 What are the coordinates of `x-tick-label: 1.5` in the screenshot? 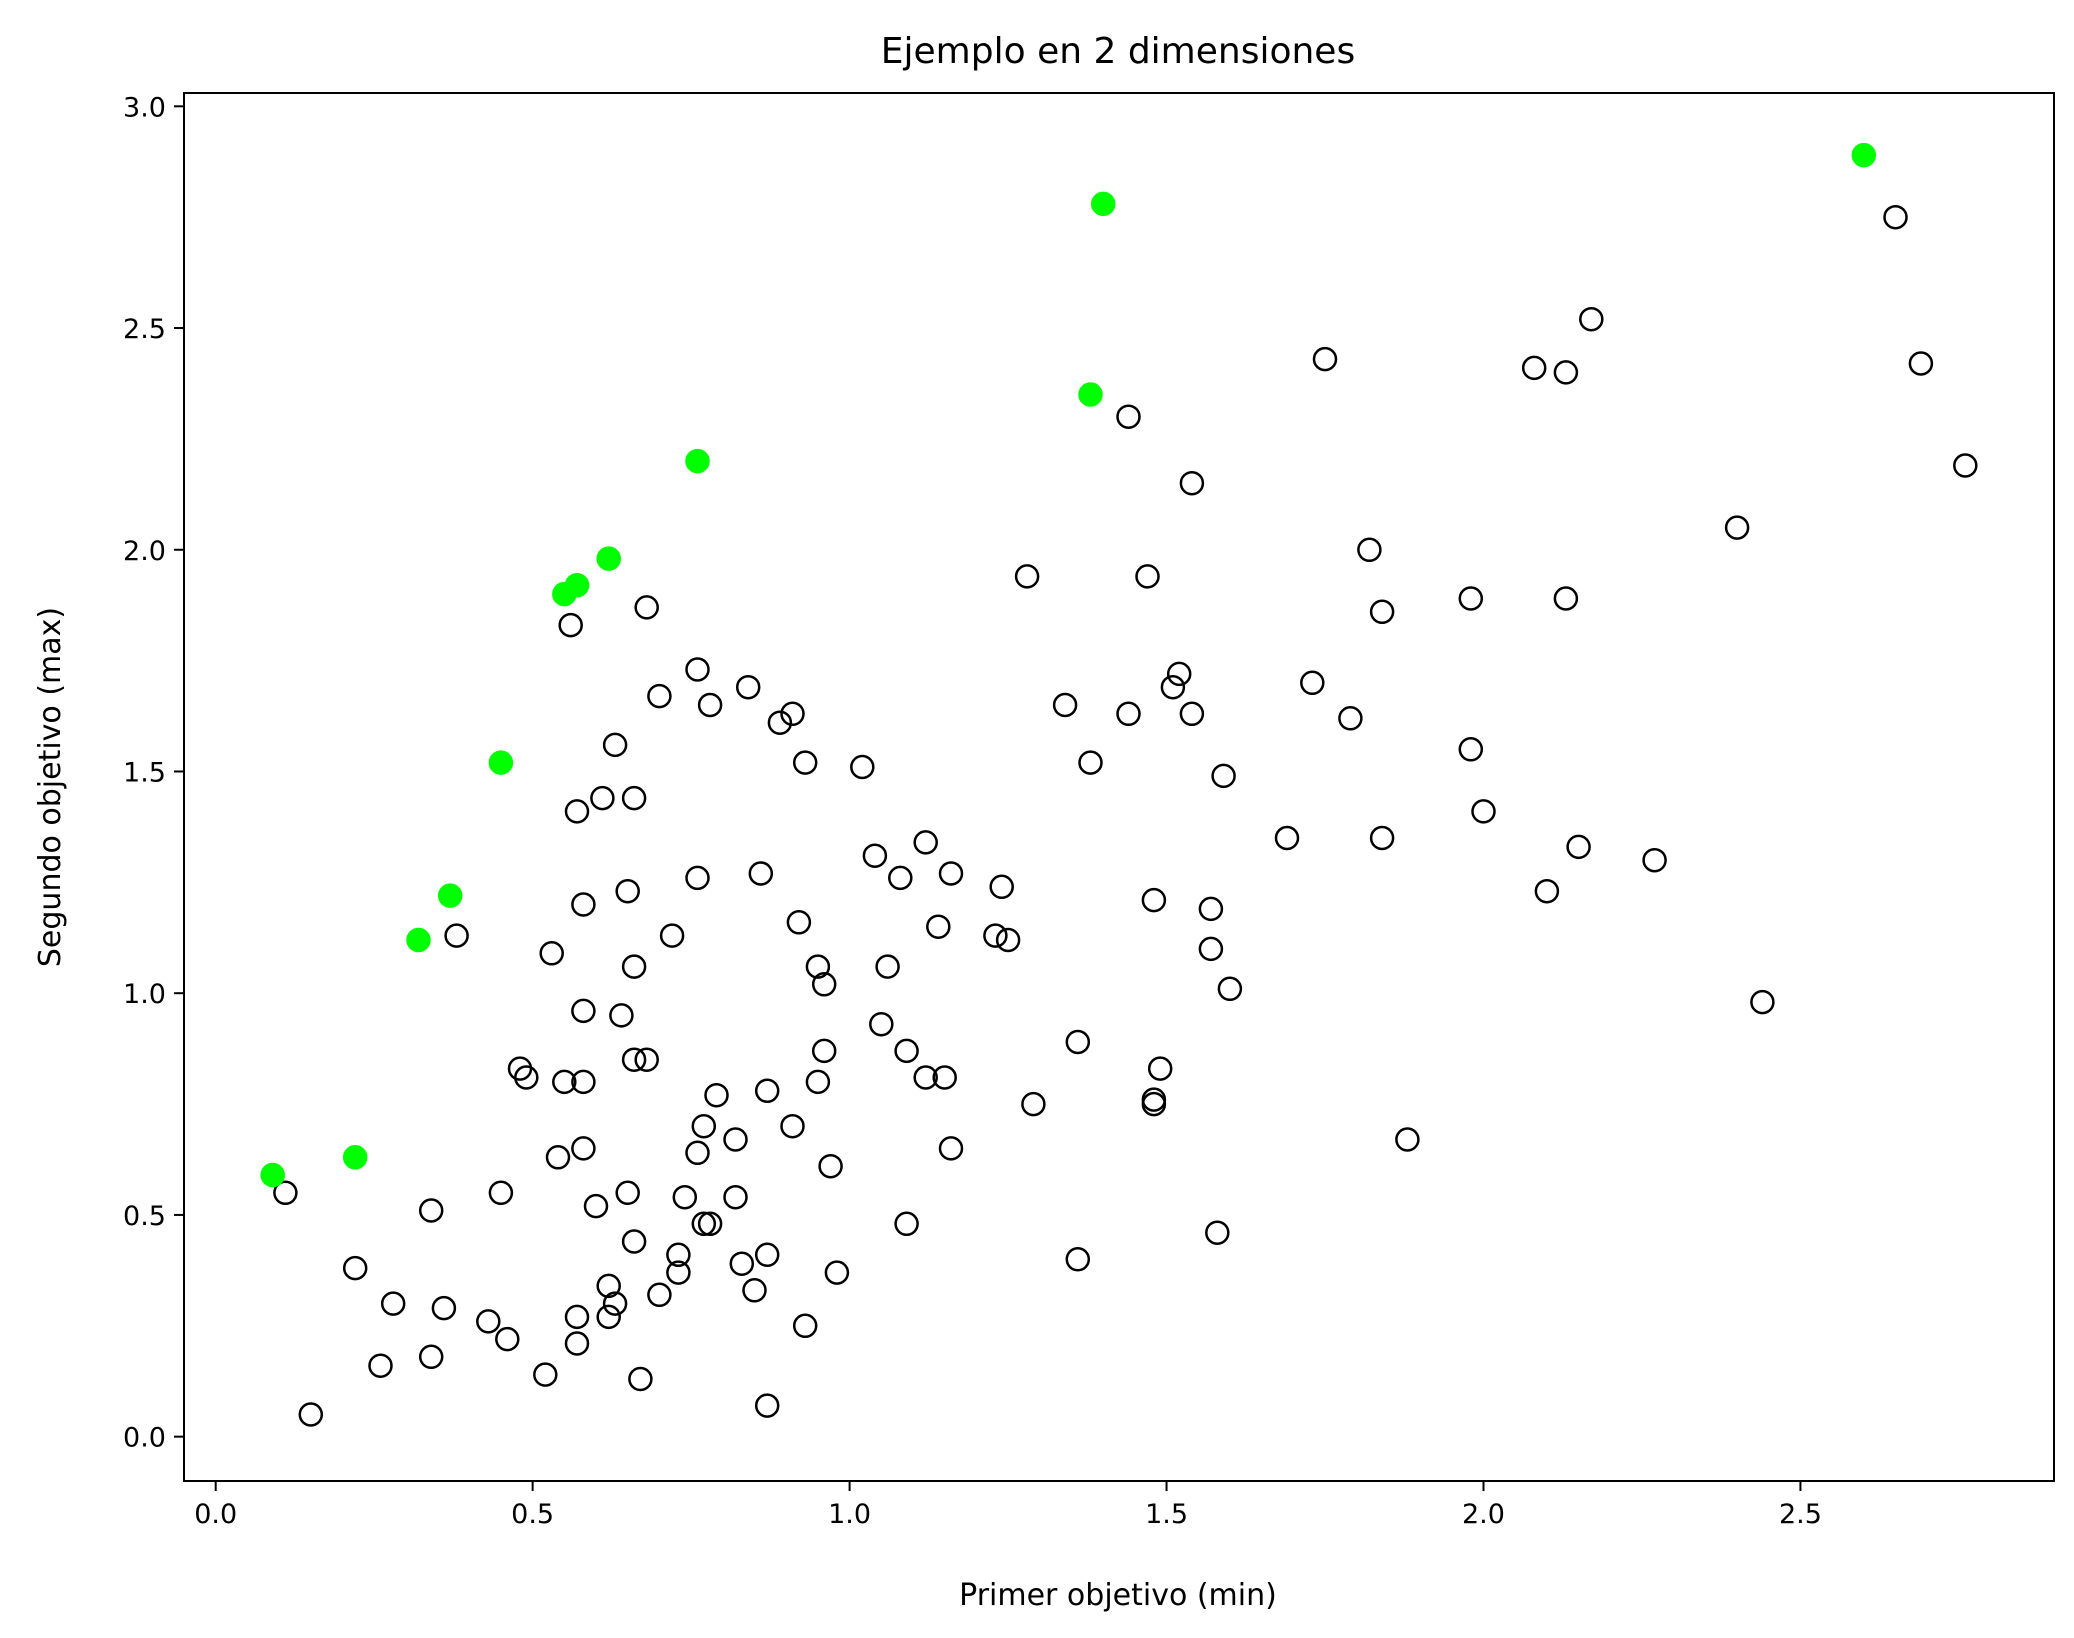 It's located at (1166, 1514).